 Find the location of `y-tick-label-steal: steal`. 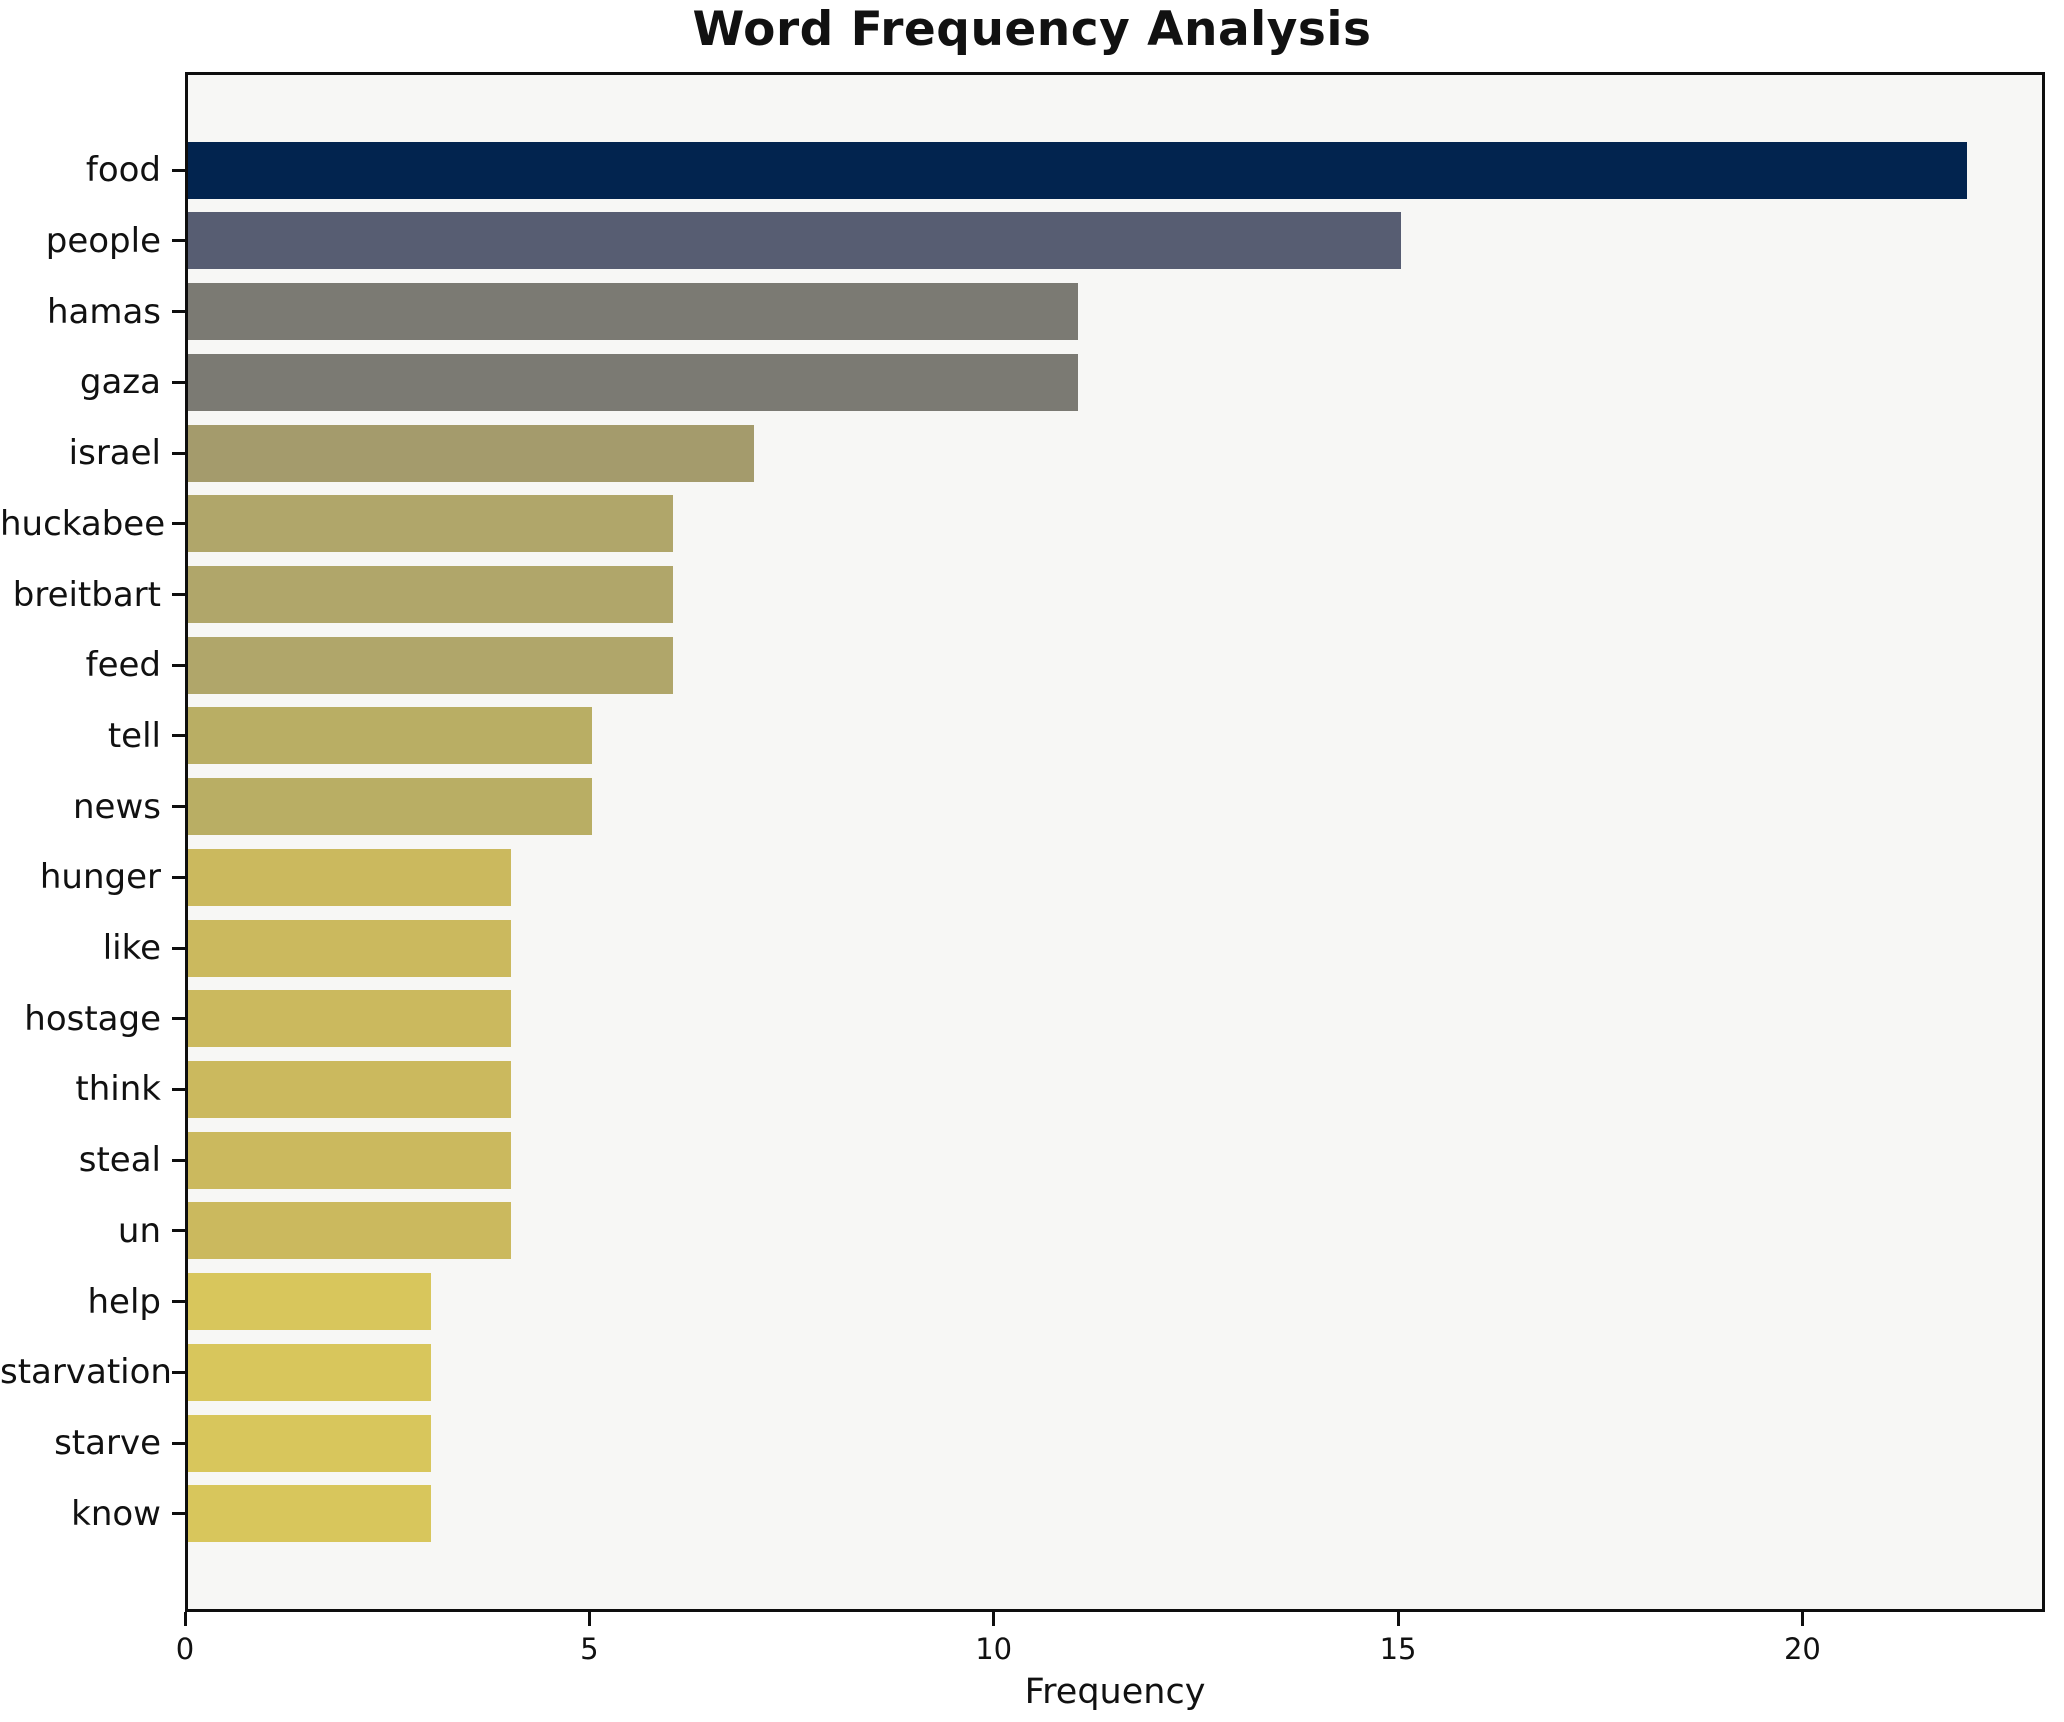

y-tick-label-steal: steal is located at coordinates (119, 1160).